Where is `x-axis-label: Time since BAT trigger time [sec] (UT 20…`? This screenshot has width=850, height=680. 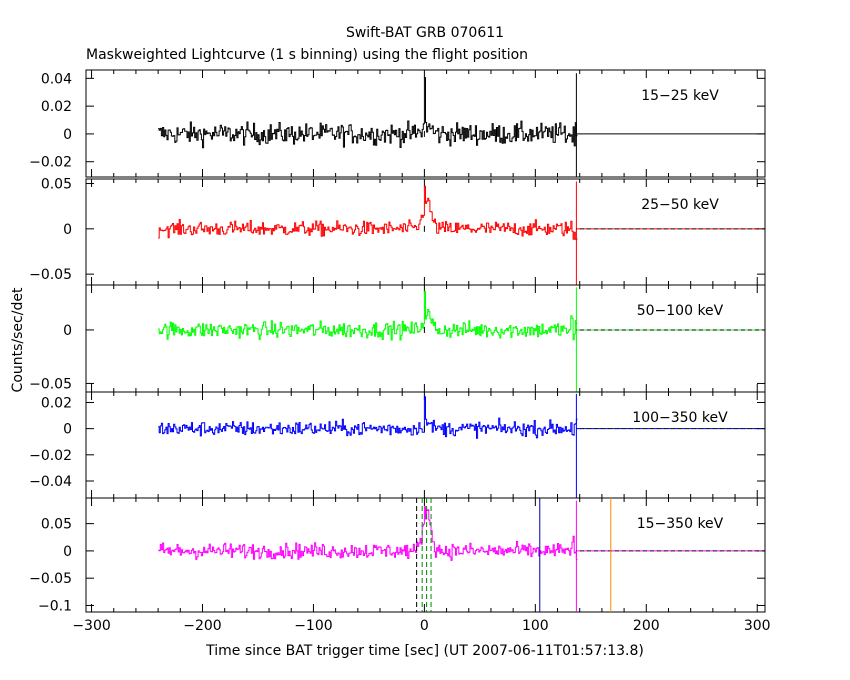 x-axis-label: Time since BAT trigger time [sec] (UT 20… is located at coordinates (424, 651).